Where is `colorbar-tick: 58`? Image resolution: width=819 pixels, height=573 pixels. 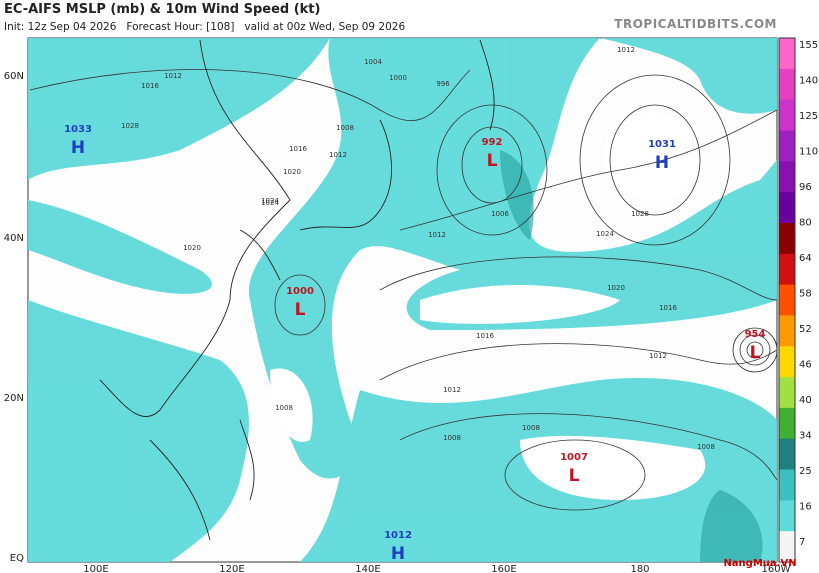
colorbar-tick: 58 is located at coordinates (805, 294).